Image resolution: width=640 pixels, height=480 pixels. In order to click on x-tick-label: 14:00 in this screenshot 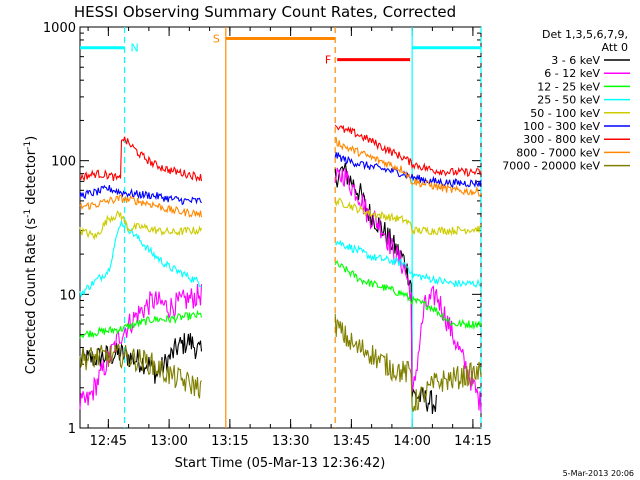, I will do `click(411, 441)`.